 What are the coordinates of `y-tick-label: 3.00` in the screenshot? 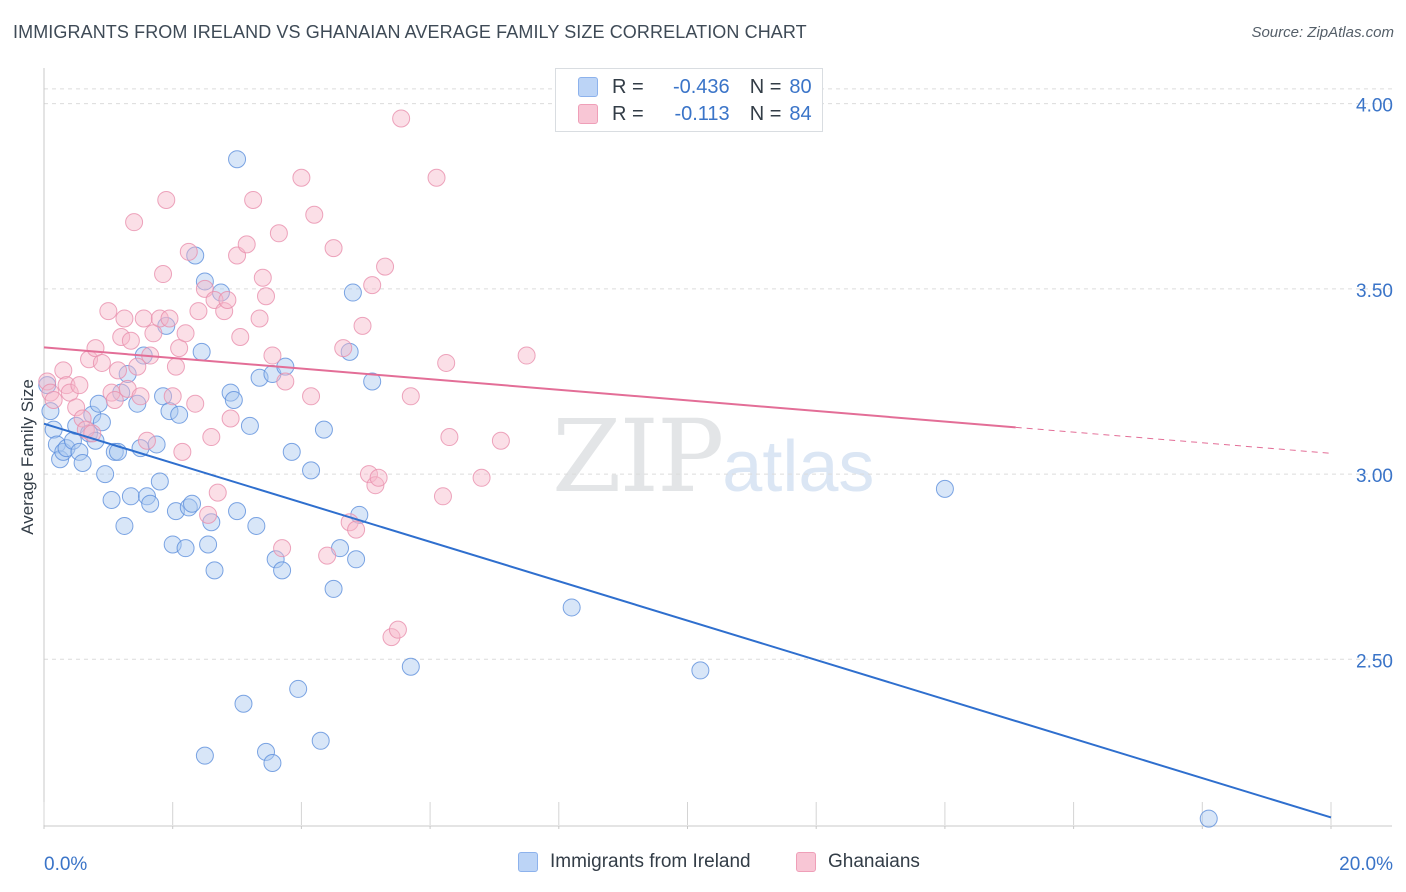 It's located at (1374, 476).